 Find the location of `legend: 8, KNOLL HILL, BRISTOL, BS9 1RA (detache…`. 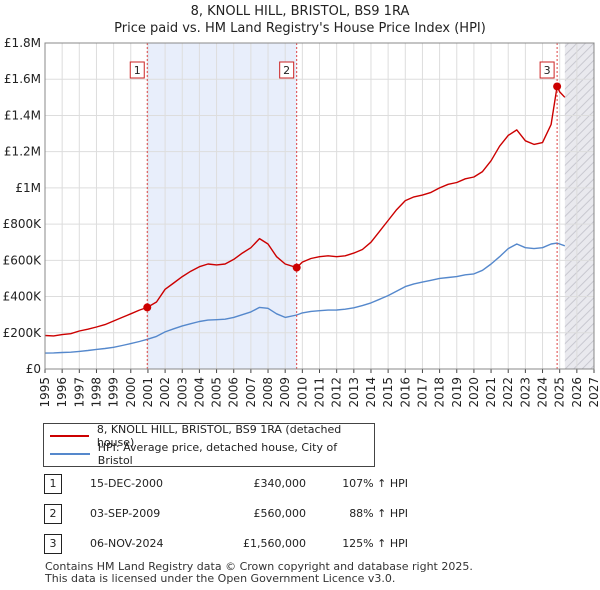

legend: 8, KNOLL HILL, BRISTOL, BS9 1RA (detache… is located at coordinates (209, 445).